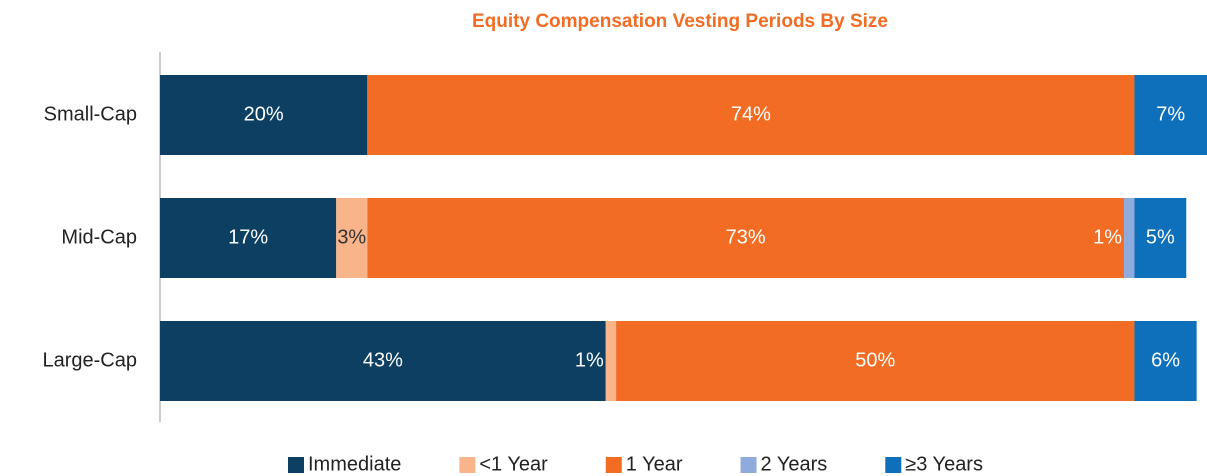 The image size is (1207, 476). Describe the element at coordinates (90, 114) in the screenshot. I see `y-tick-label: Small-Cap` at that location.